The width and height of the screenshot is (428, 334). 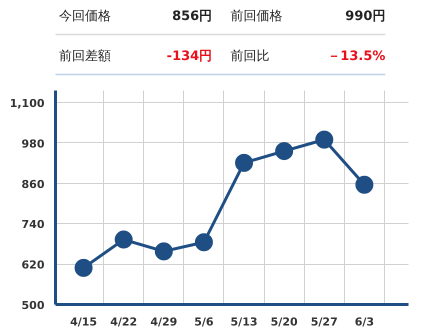 I want to click on y-tick-label: 740, so click(x=33, y=225).